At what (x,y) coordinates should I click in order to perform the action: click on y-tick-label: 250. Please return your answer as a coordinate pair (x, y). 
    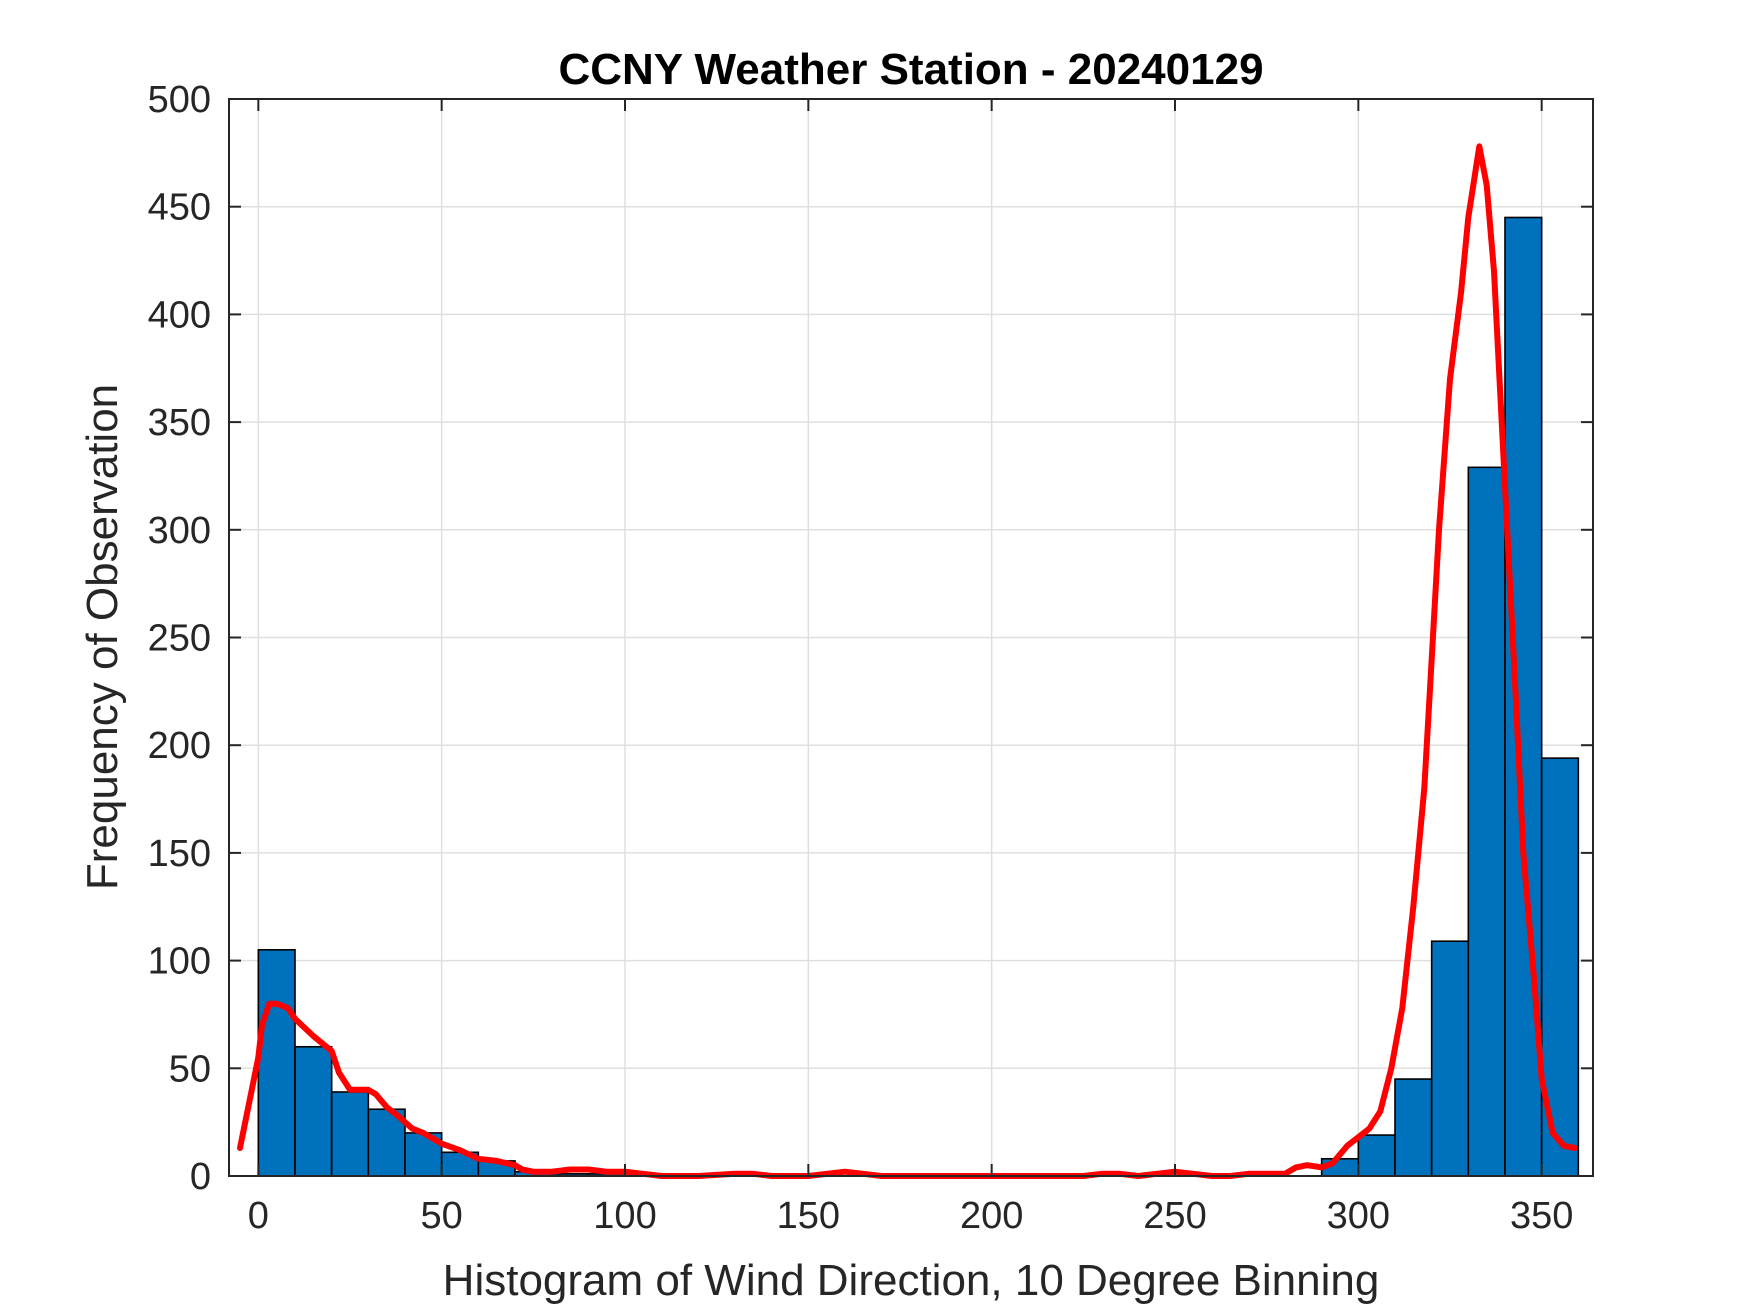
    Looking at the image, I should click on (179, 639).